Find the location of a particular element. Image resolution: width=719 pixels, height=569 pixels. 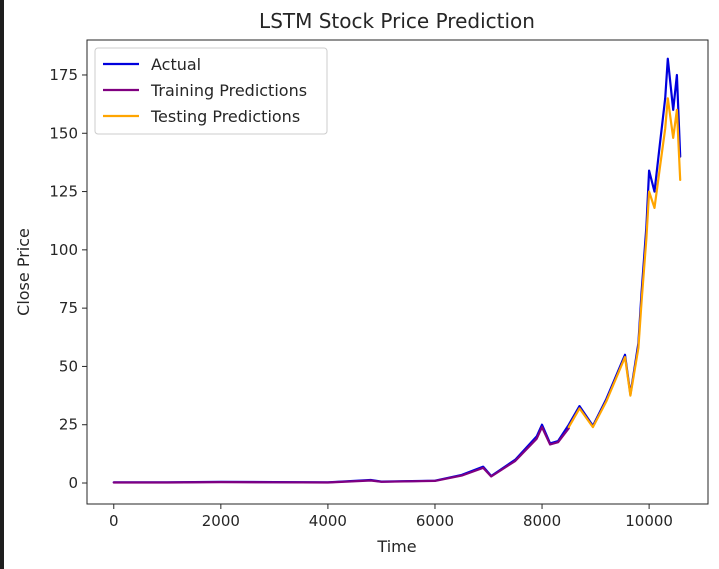

legend-box is located at coordinates (211, 91).